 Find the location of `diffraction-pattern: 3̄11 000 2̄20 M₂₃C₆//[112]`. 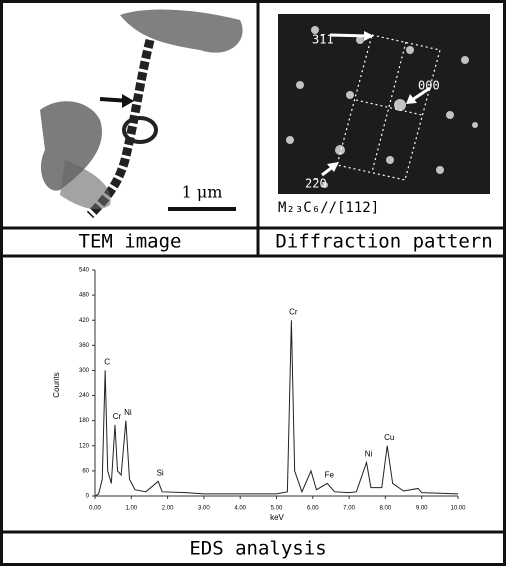

diffraction-pattern: 3̄11 000 2̄20 M₂₃C₆//[112] is located at coordinates (384, 115).